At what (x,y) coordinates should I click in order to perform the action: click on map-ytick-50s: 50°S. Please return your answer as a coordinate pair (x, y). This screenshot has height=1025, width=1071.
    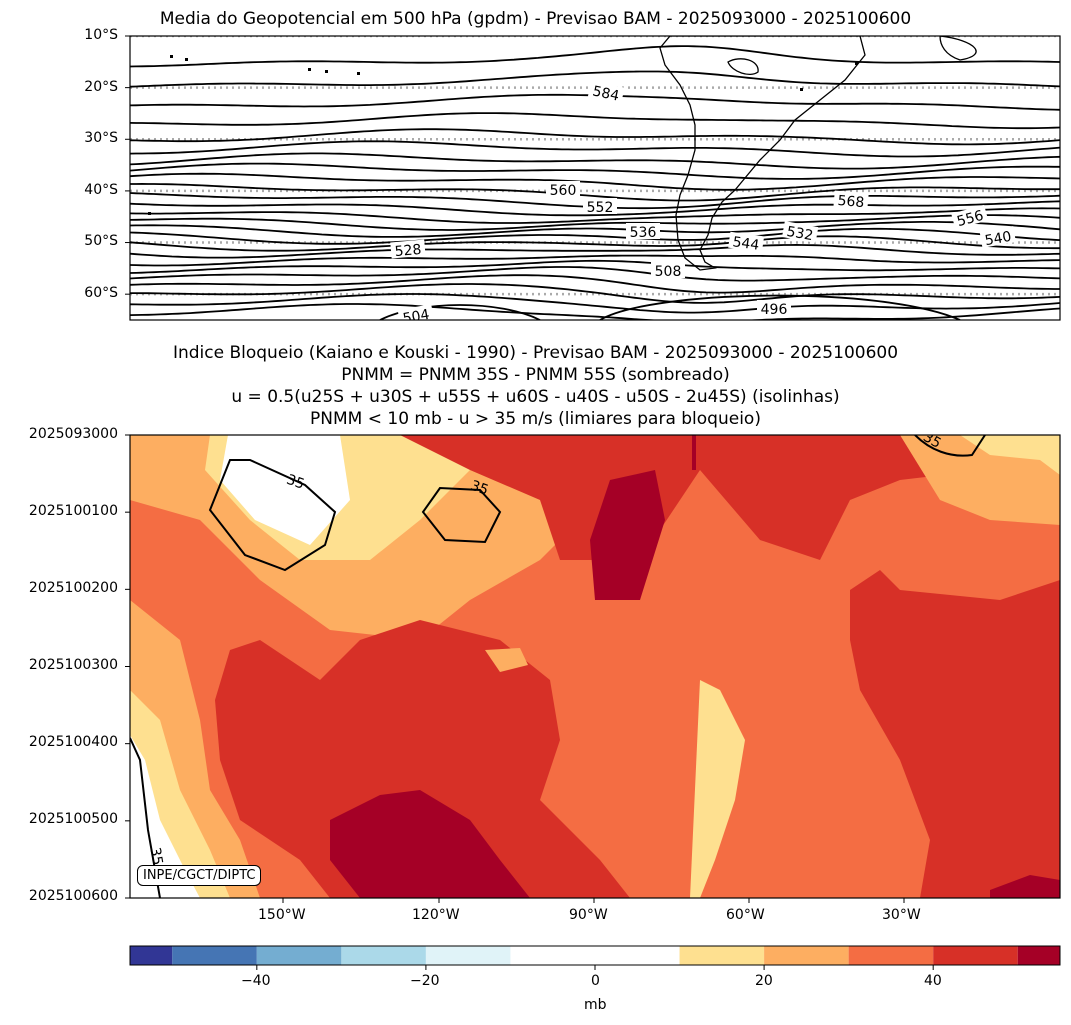
    Looking at the image, I should click on (101, 241).